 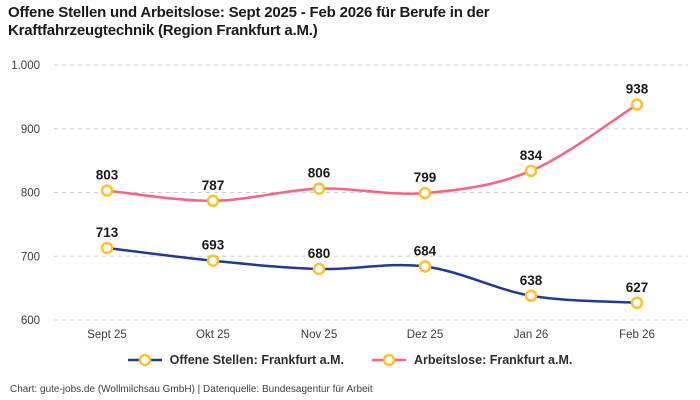 What do you see at coordinates (213, 335) in the screenshot?
I see `x-axis-tick-label: Okt 25` at bounding box center [213, 335].